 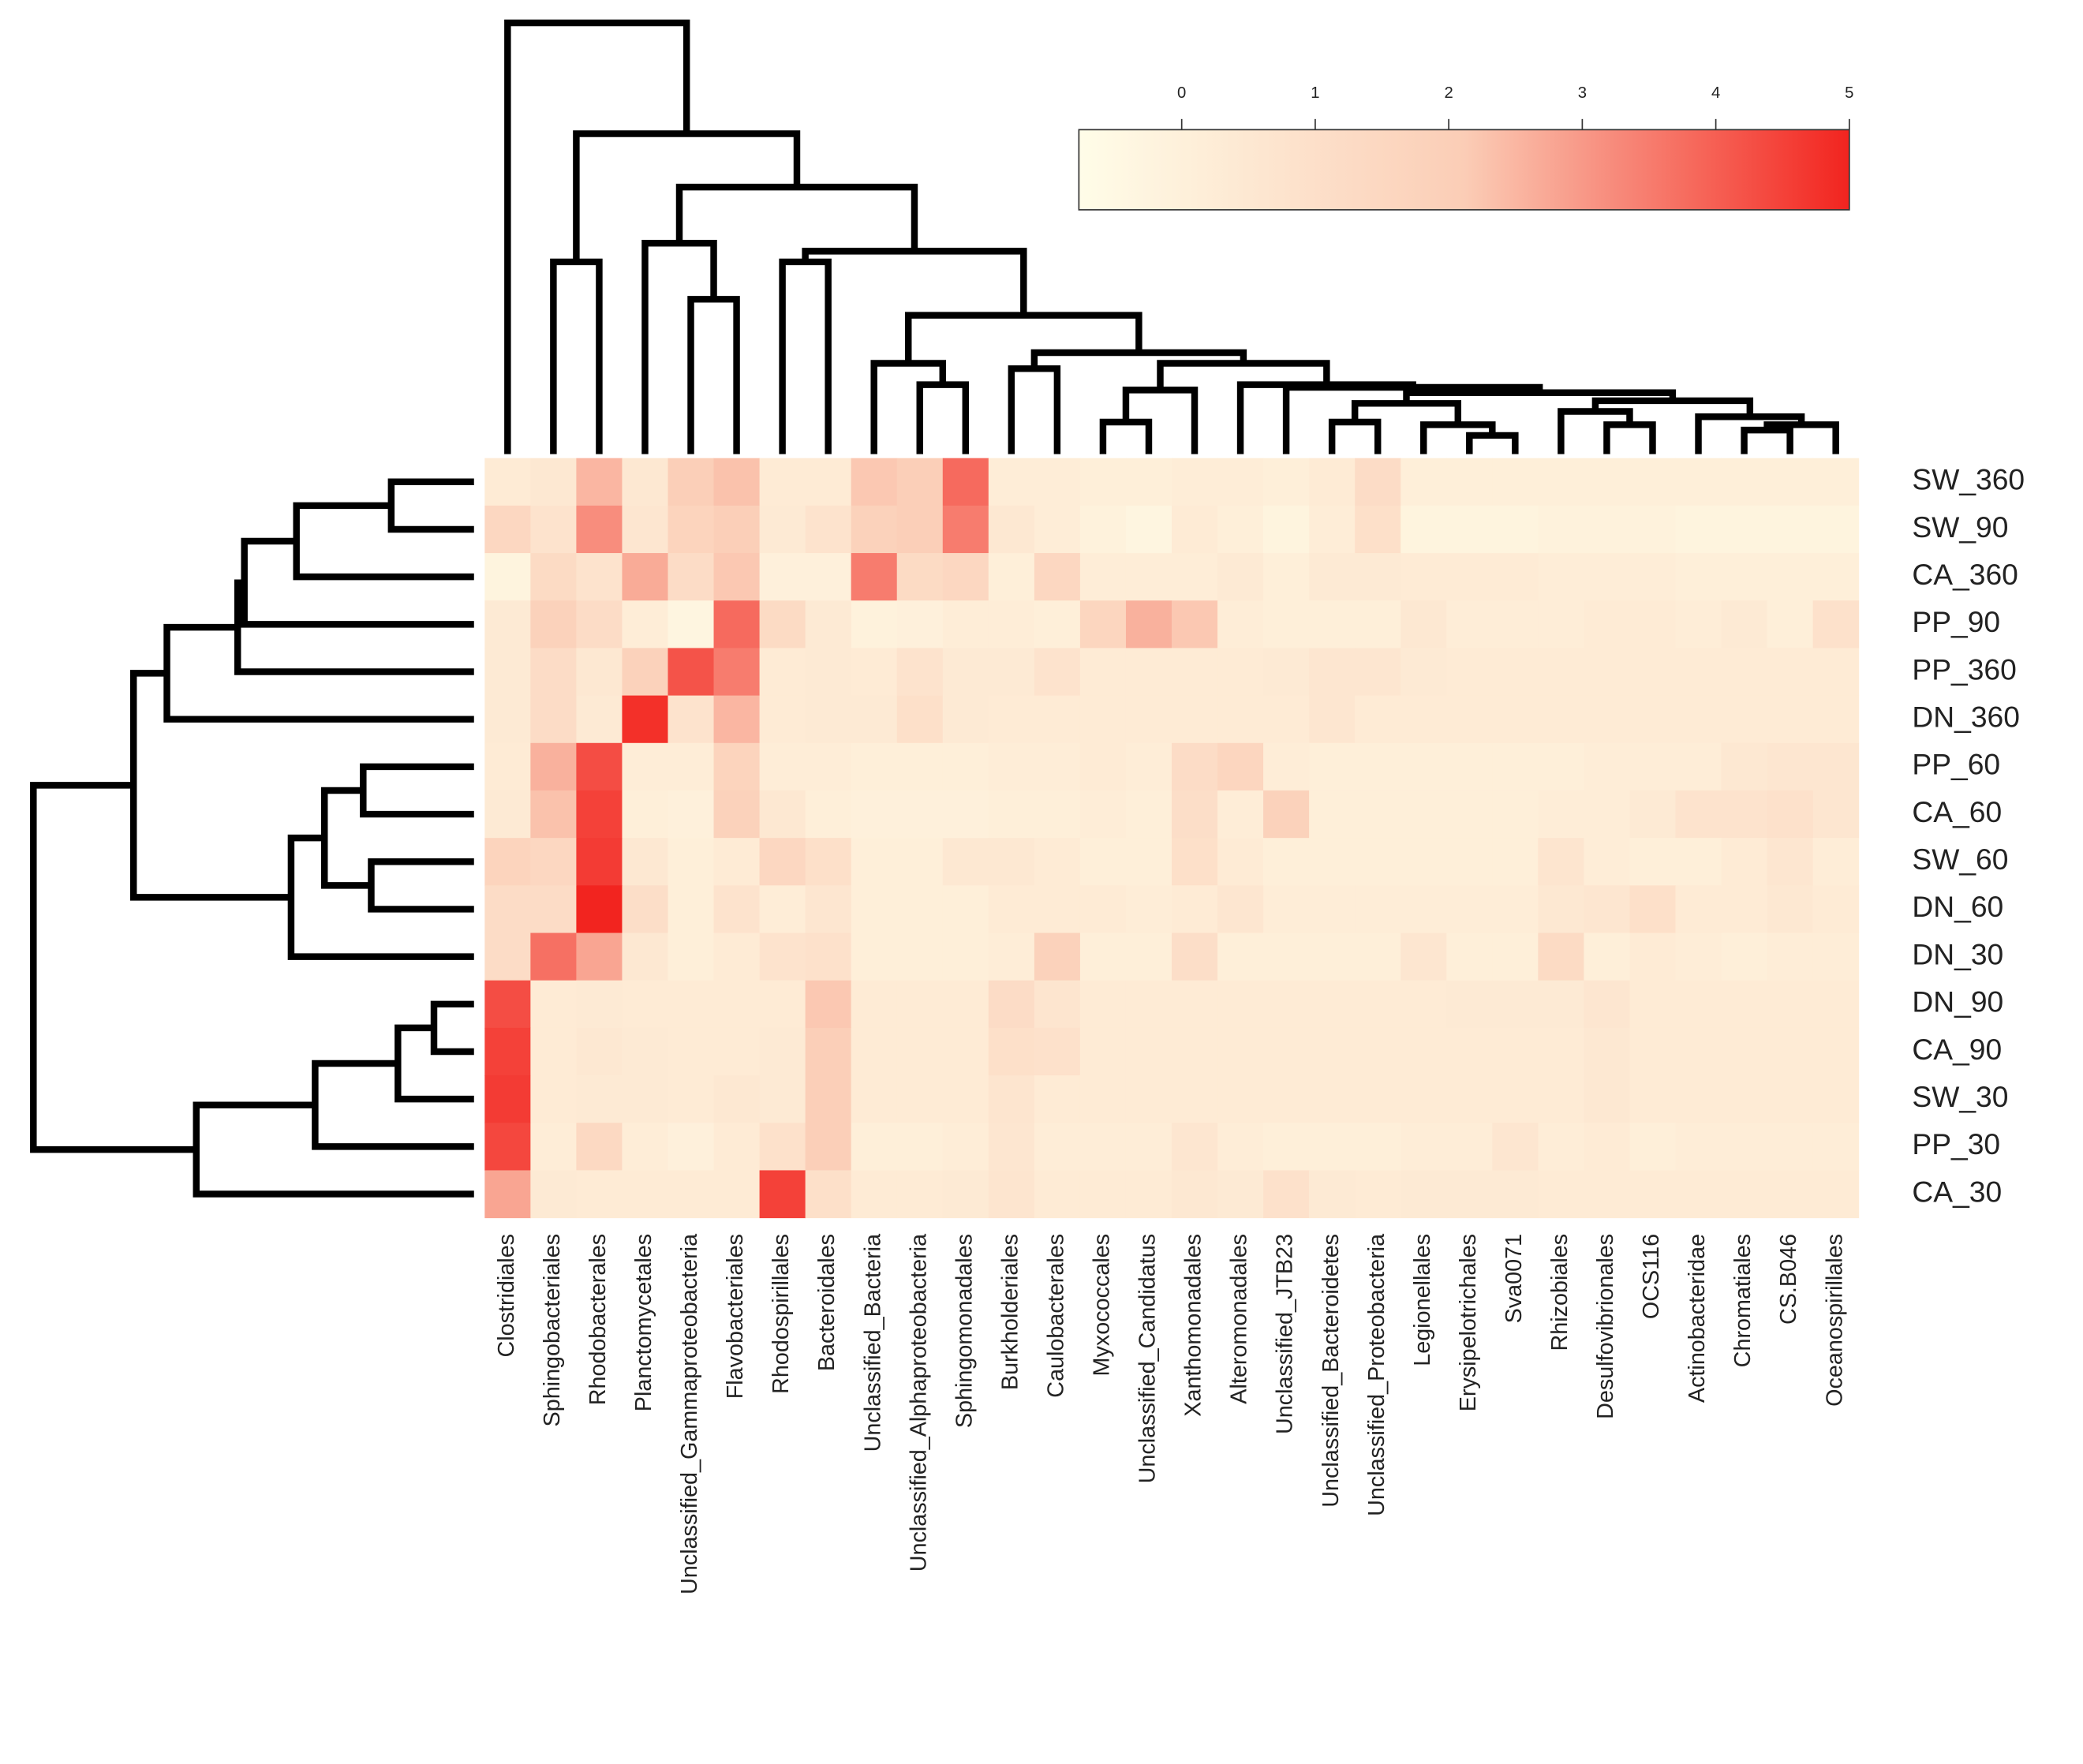 I want to click on row-label: PP_60, so click(x=1956, y=764).